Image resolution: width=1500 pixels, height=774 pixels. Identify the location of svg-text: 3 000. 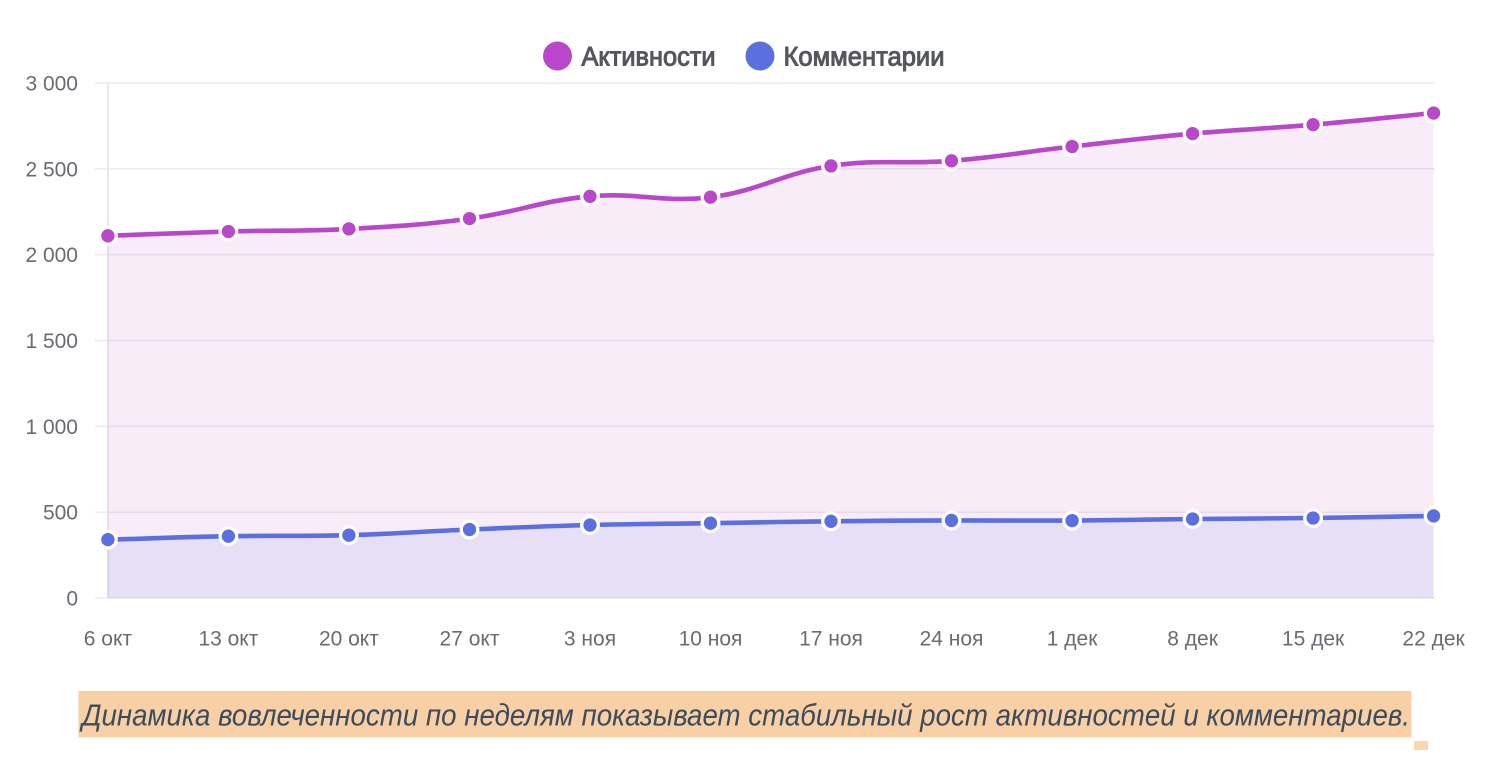
(51, 84).